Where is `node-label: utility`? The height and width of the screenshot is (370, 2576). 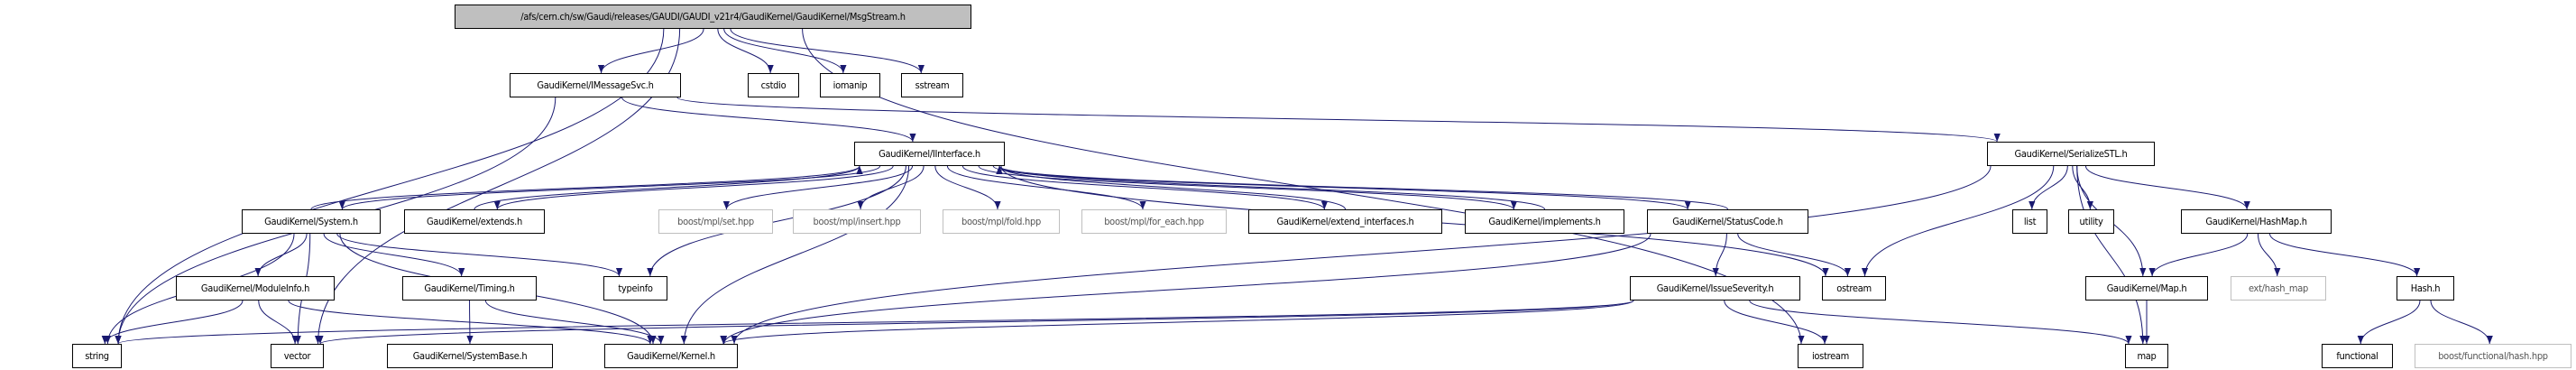
node-label: utility is located at coordinates (2091, 221).